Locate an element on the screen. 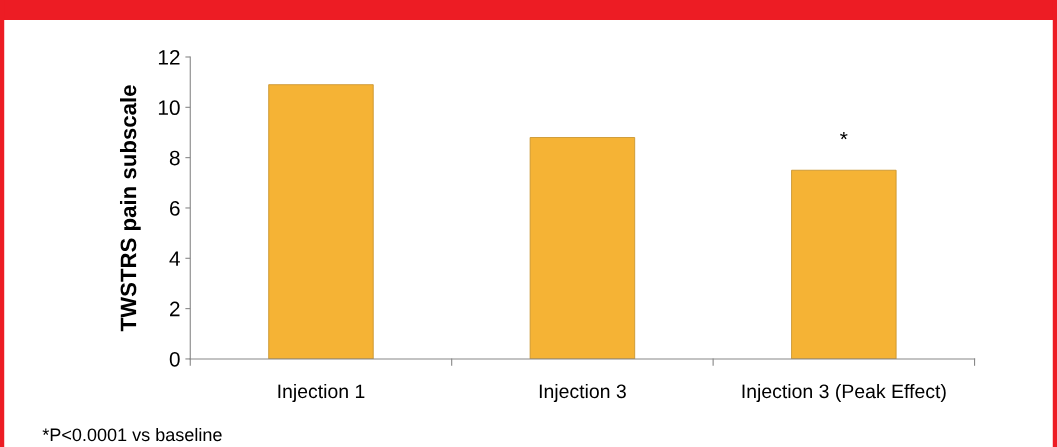  x-tick-label: Injection 3 is located at coordinates (582, 393).